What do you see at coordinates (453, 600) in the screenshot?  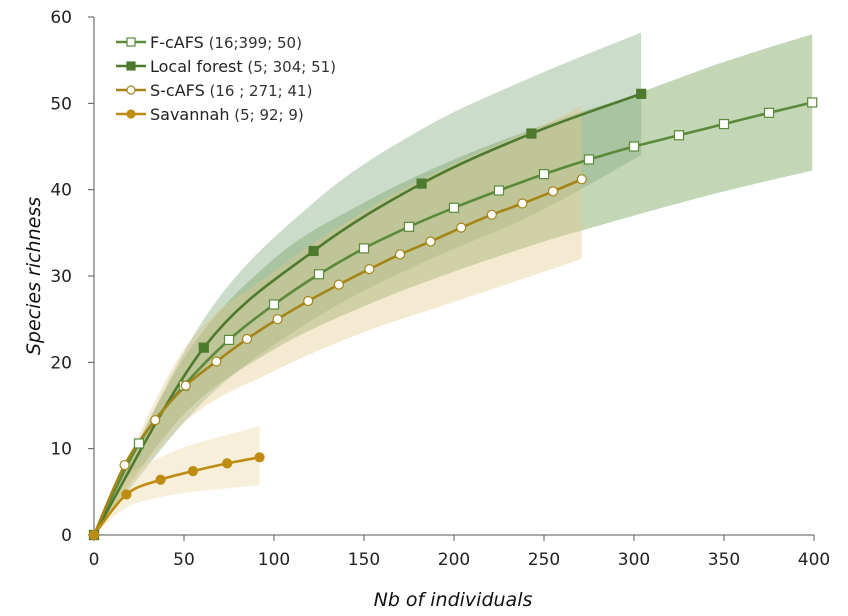 I see `x-axis-title: Nb of individuals` at bounding box center [453, 600].